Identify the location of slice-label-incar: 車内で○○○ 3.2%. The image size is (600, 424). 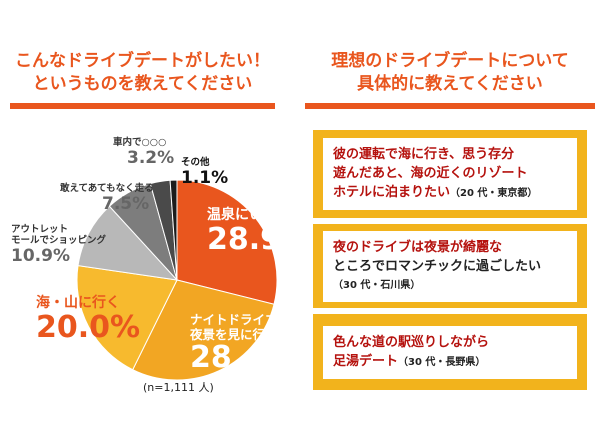
(143, 152).